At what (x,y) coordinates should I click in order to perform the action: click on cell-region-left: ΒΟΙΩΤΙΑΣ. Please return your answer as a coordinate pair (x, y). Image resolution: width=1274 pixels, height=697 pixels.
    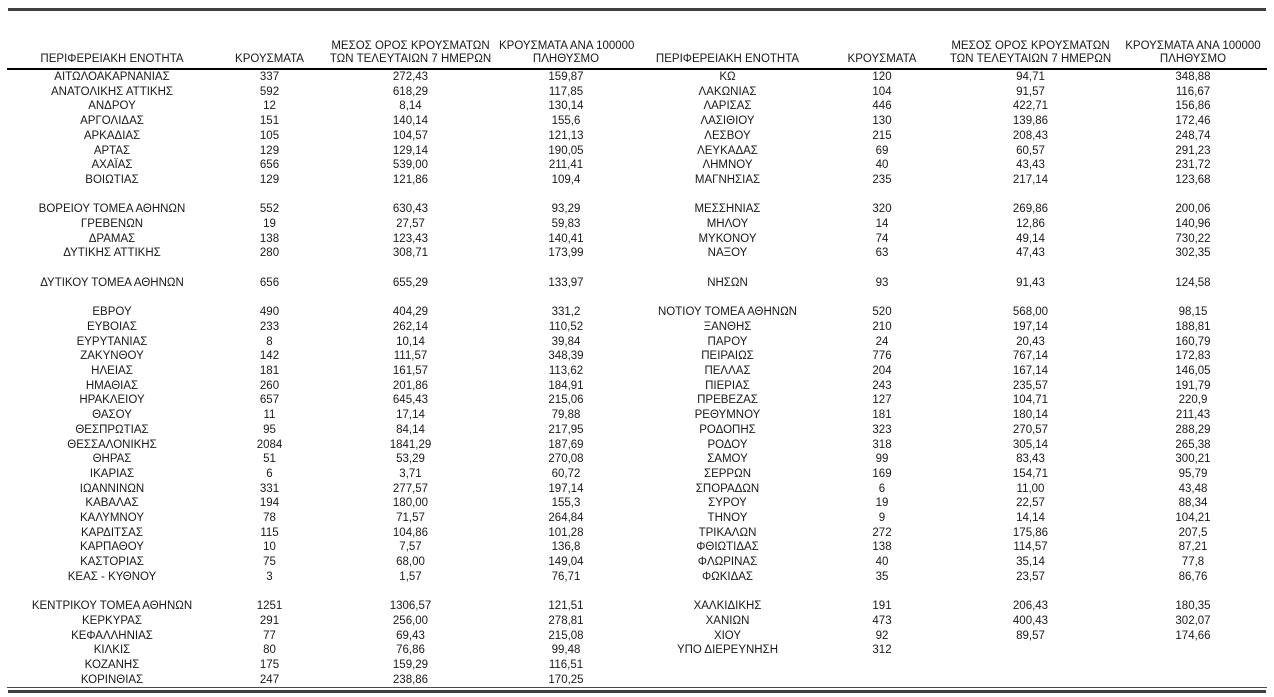
    Looking at the image, I should click on (112, 179).